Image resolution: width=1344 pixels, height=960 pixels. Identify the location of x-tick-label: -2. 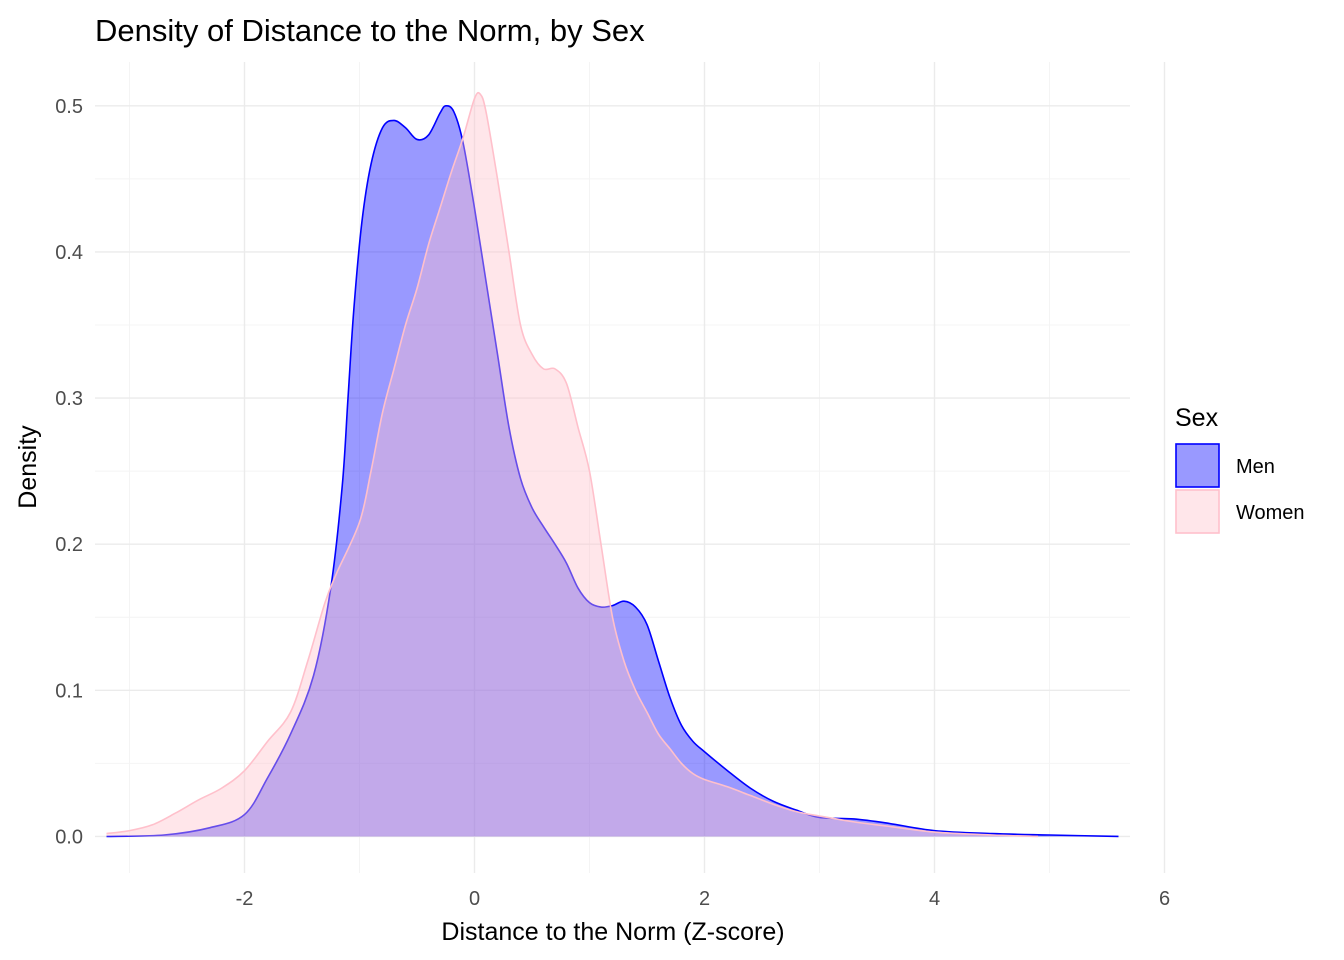
(245, 899).